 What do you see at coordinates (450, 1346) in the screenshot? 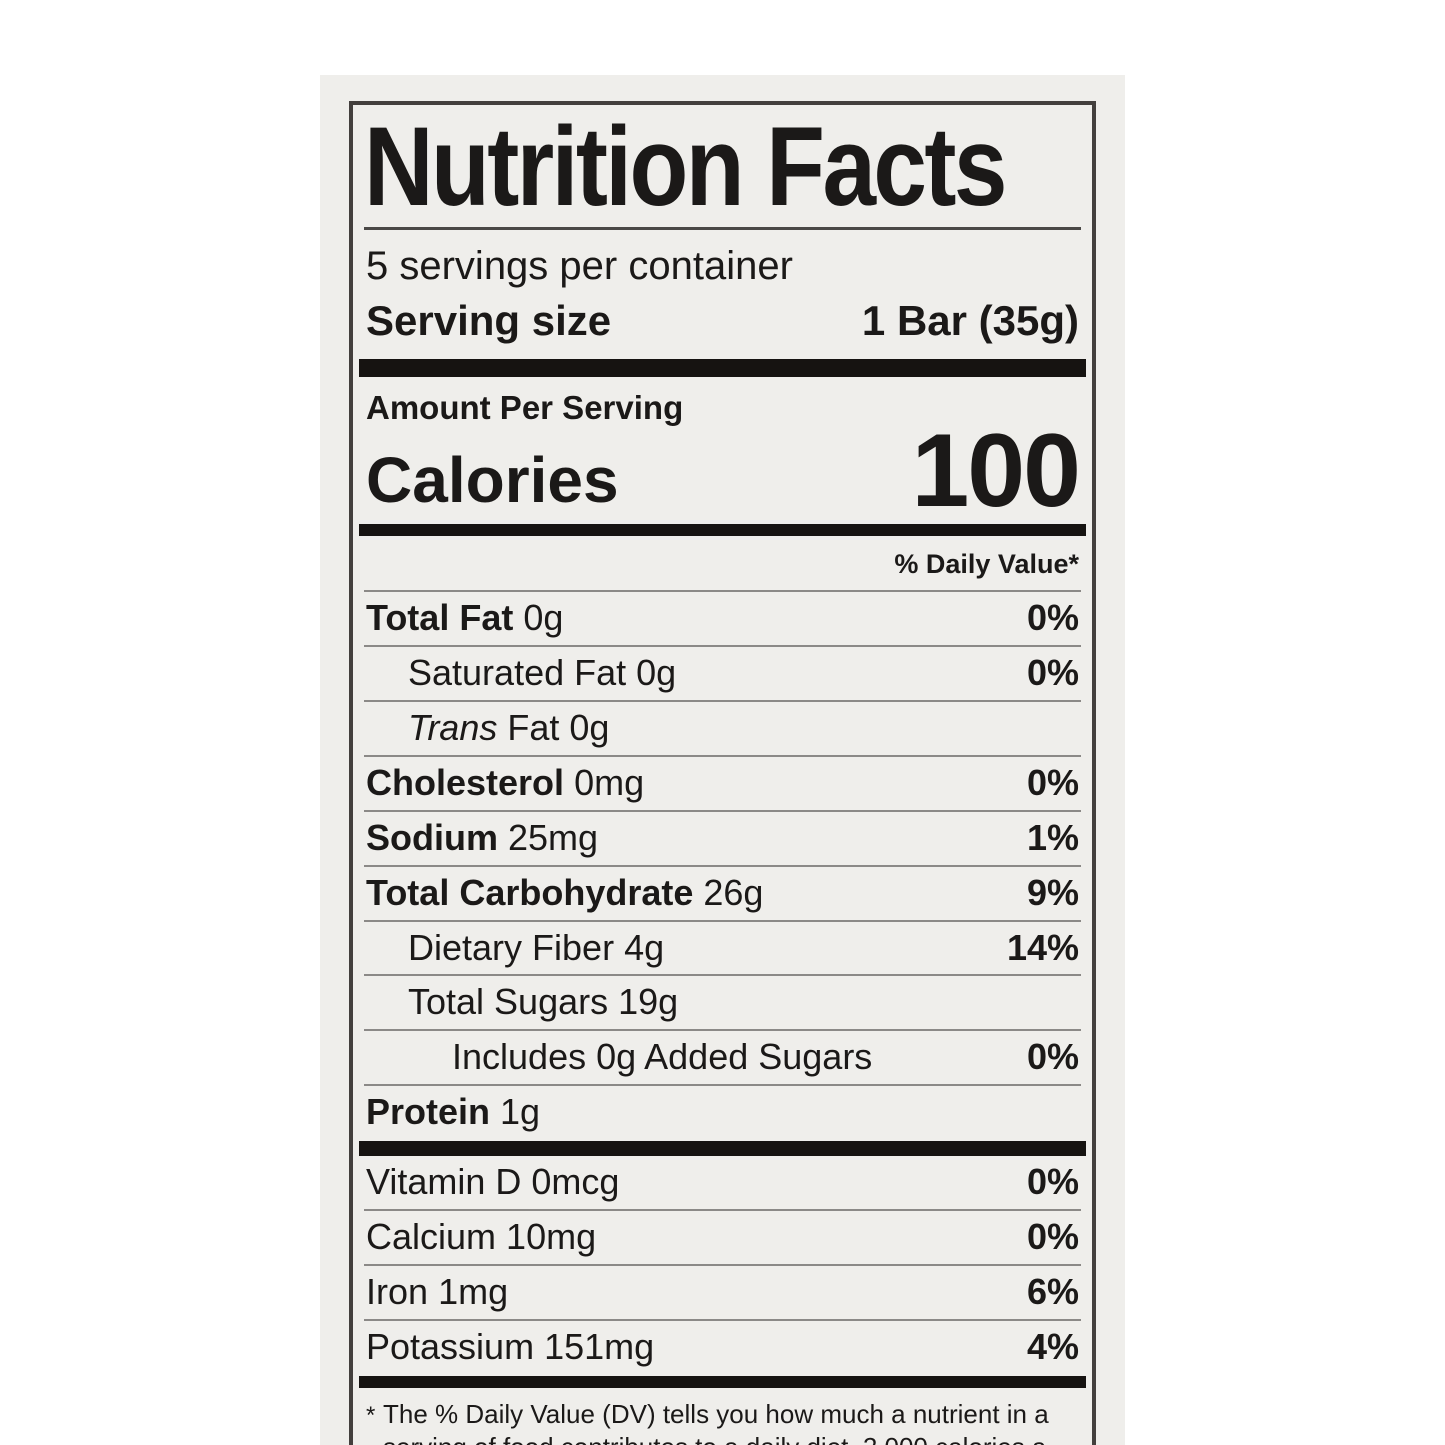
I see `micronutrient-name: Potassium` at bounding box center [450, 1346].